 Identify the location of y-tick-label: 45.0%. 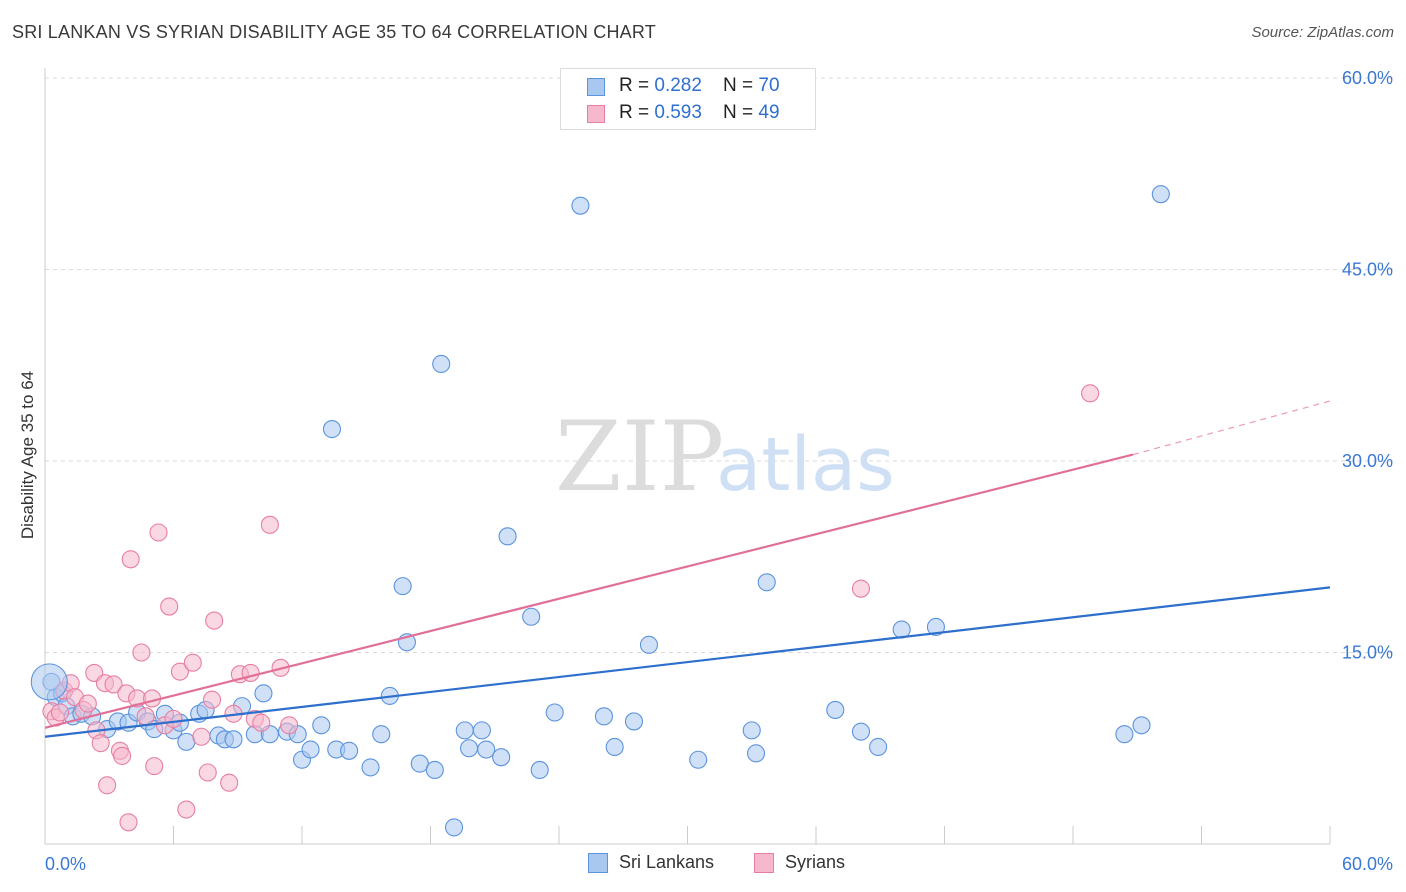
(1367, 270).